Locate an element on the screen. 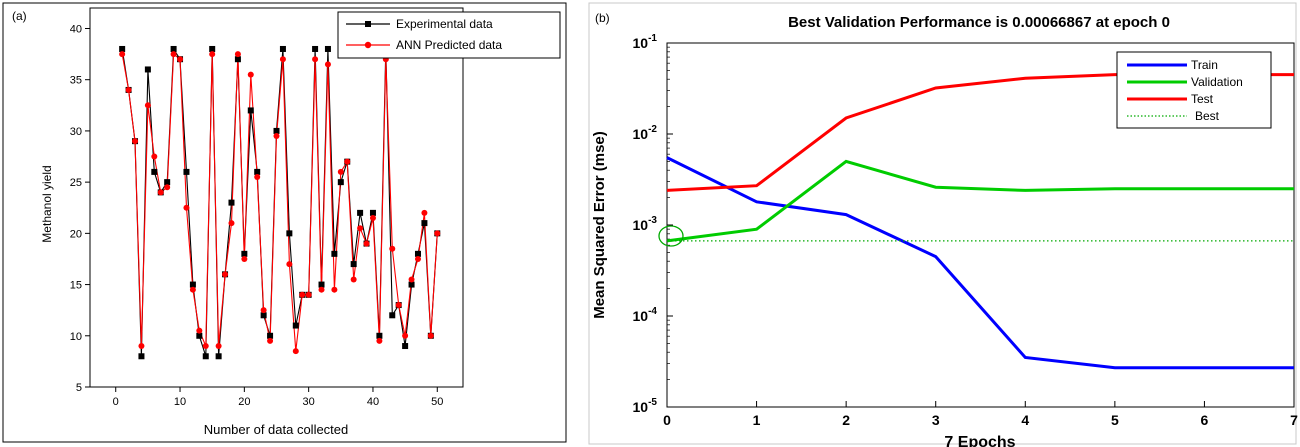 This screenshot has height=447, width=1300. panel-a-legend-box is located at coordinates (449, 35).